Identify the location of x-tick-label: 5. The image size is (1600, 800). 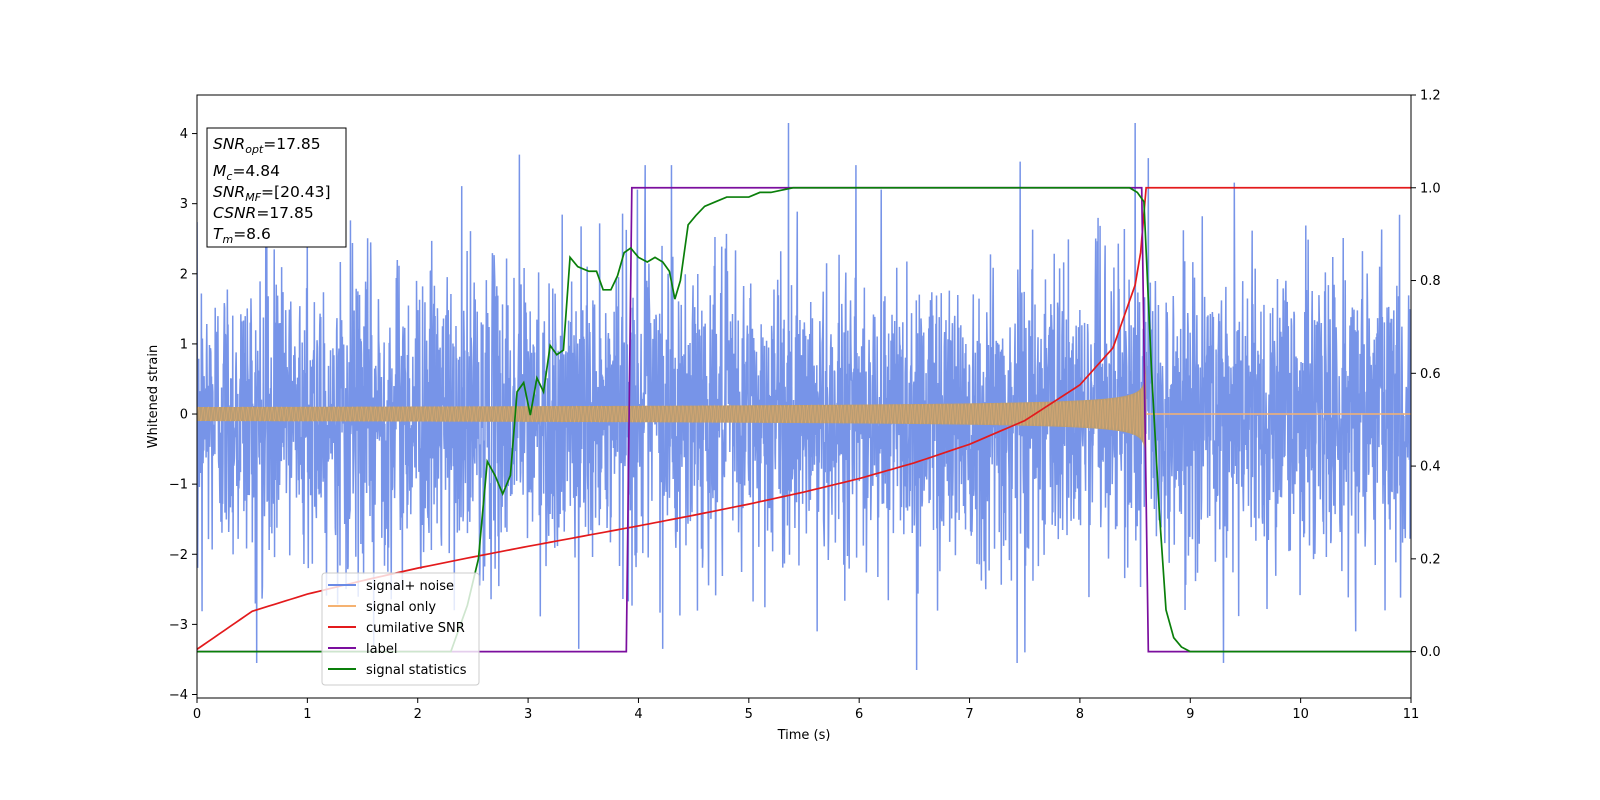
(749, 714).